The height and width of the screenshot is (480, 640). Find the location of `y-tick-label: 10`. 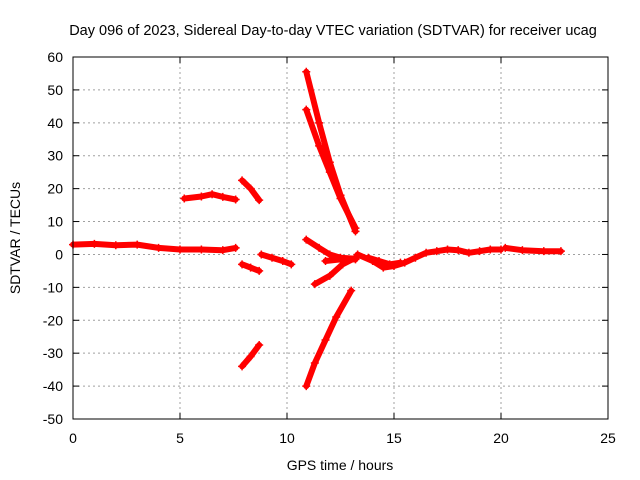

y-tick-label: 10 is located at coordinates (55, 222).